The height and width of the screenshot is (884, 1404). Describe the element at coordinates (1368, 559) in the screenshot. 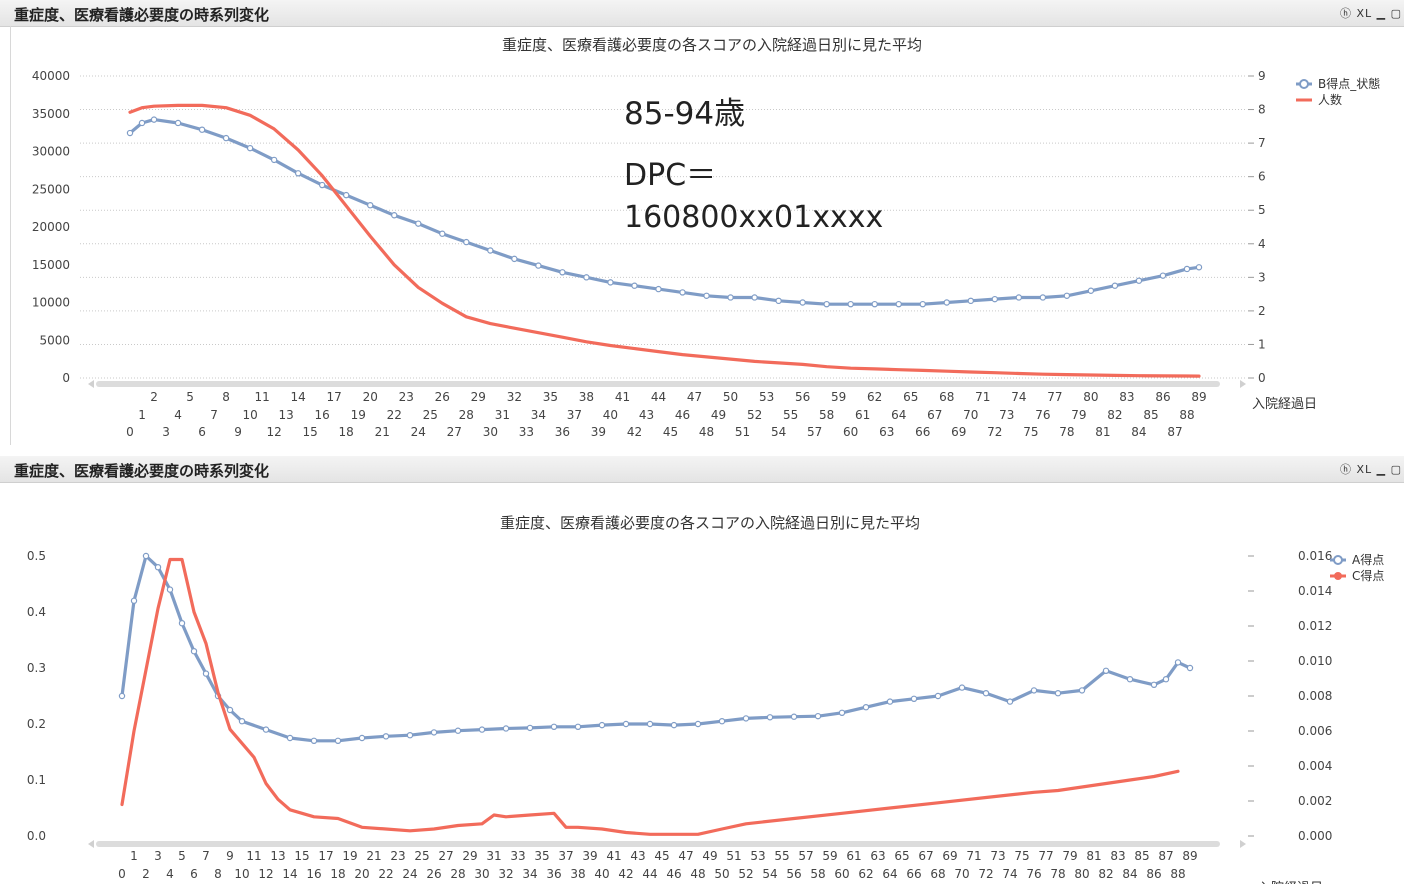

I see `legend-label: A得点` at that location.